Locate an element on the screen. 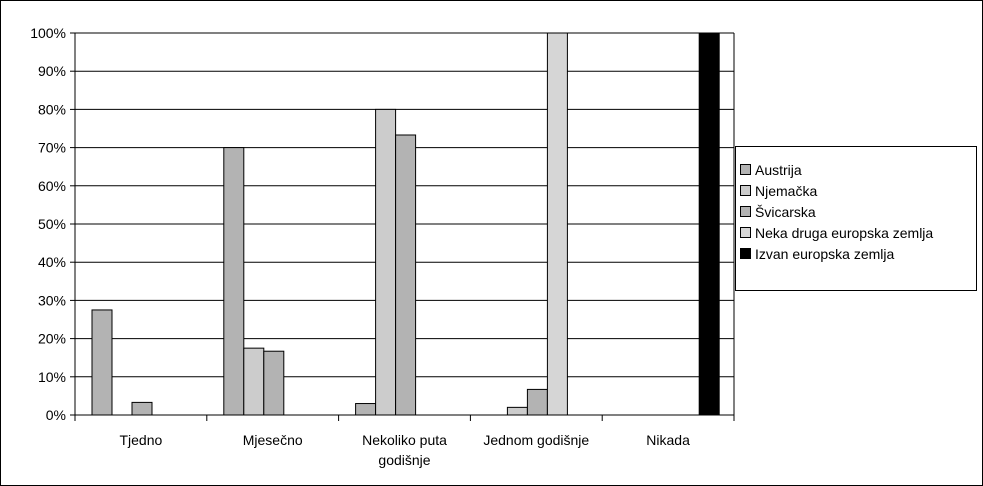 This screenshot has width=983, height=486. legend-label-neka-druga: Neka druga europska zemlja is located at coordinates (844, 233).